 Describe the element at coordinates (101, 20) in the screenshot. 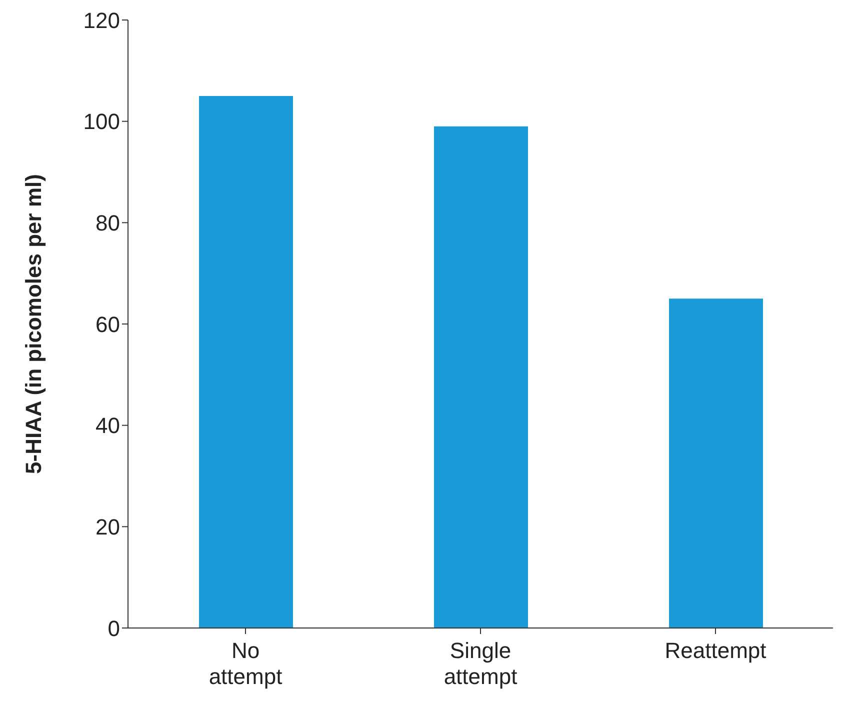

I see `y-tick-label: 120` at that location.